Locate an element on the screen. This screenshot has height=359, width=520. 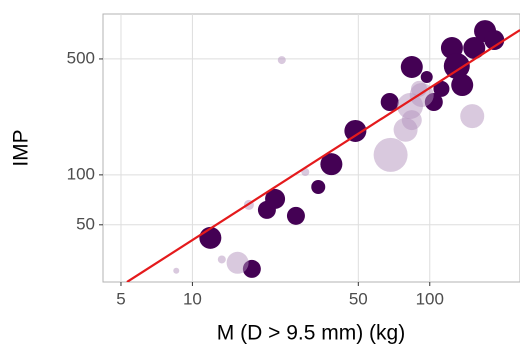
y-tick-label: 500 is located at coordinates (81, 57).